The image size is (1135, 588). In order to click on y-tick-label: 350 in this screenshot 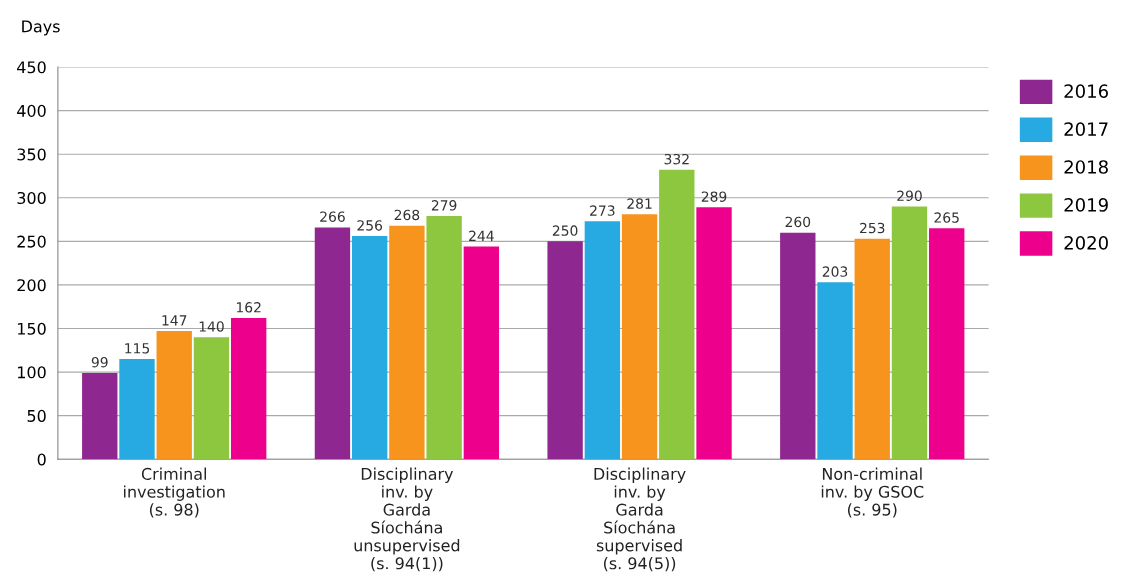, I will do `click(31, 154)`.